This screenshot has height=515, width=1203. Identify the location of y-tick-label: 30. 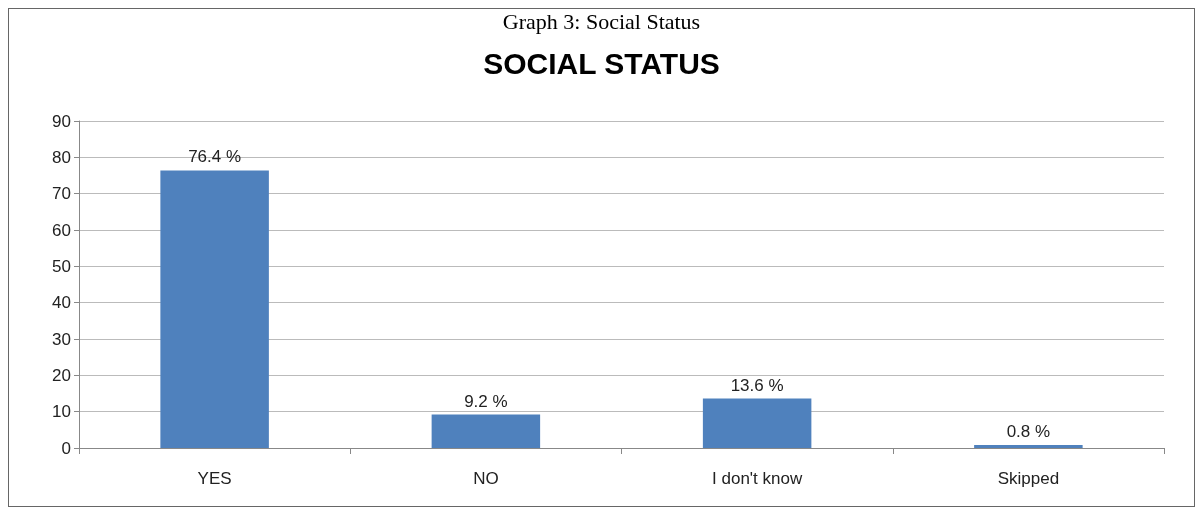
(61, 339).